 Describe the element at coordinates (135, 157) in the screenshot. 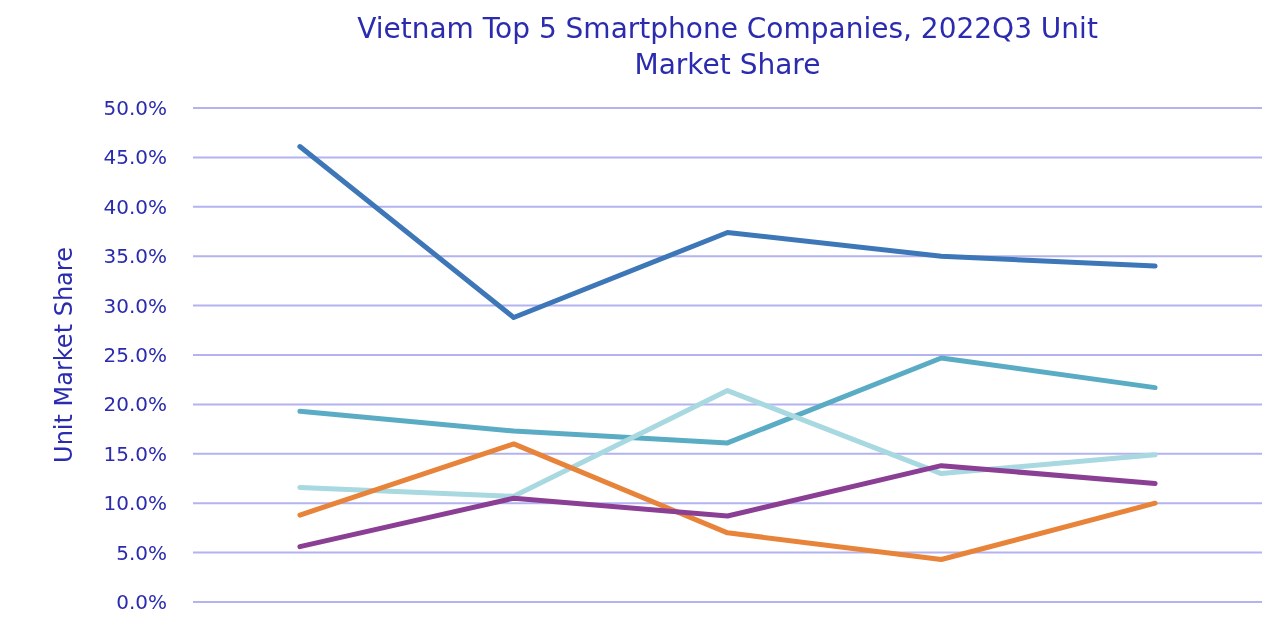

I see `y-tick-label: 45.0%` at that location.